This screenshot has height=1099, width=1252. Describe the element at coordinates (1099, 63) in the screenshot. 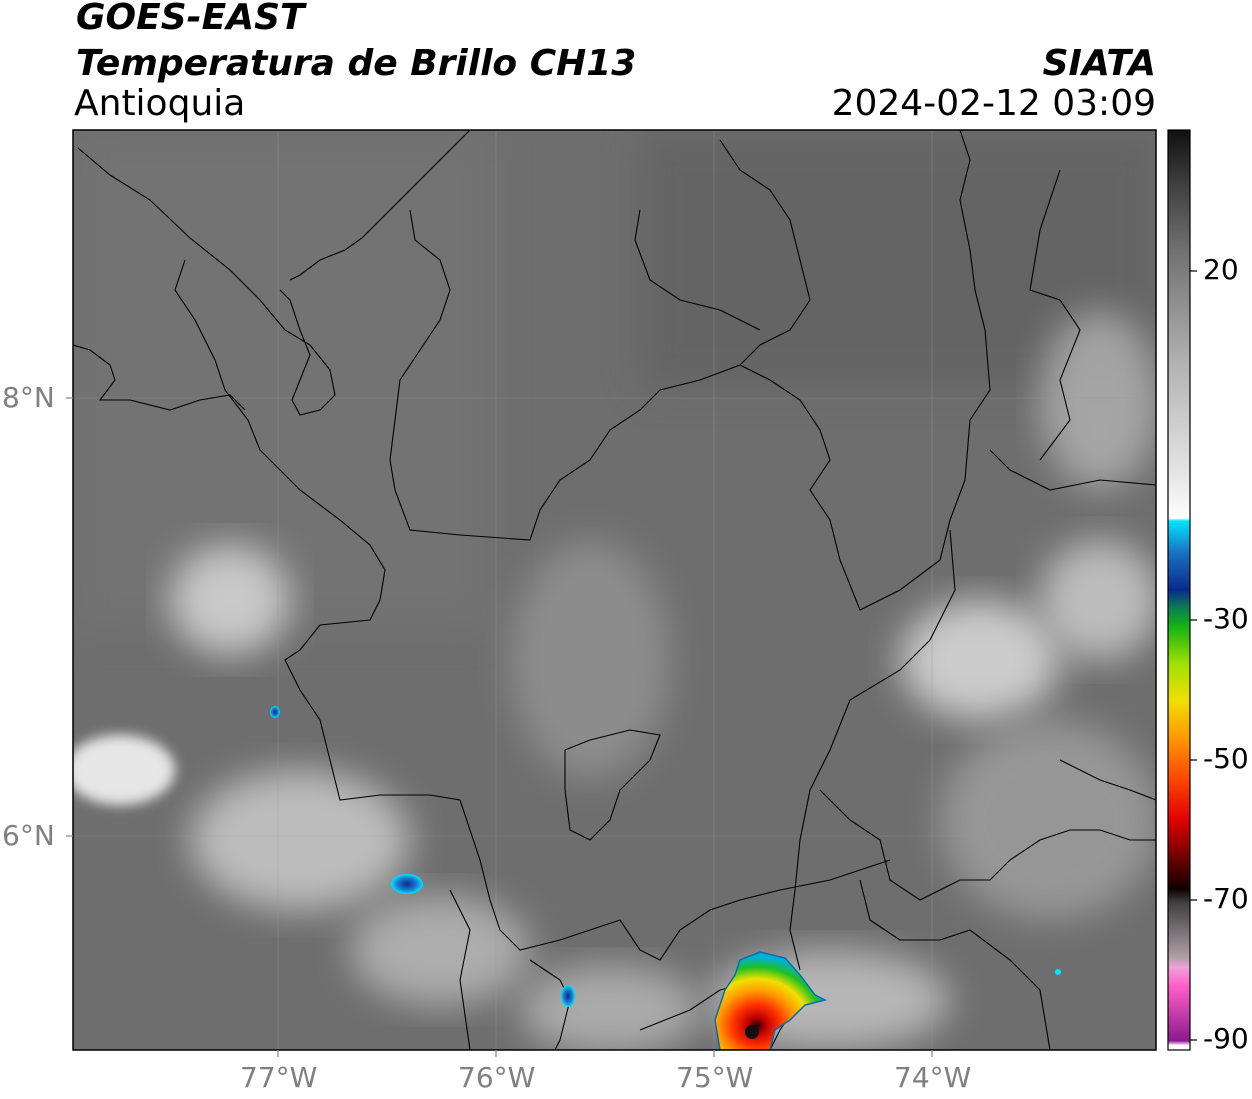

I see `agency-label: SIATA` at that location.